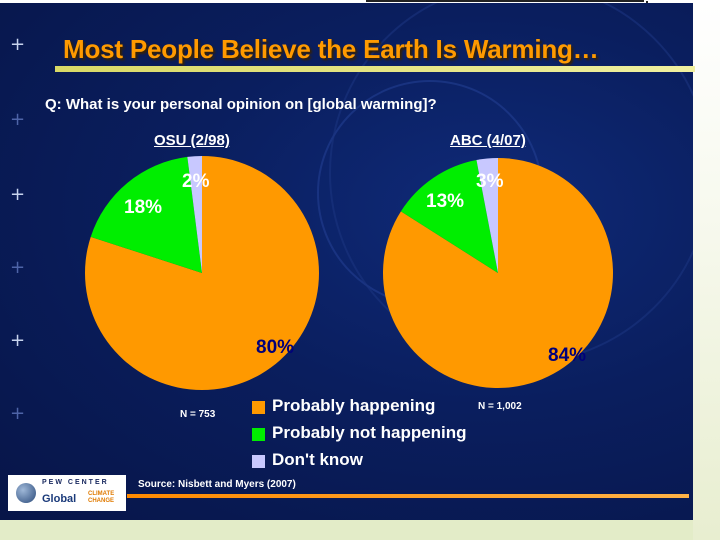  Describe the element at coordinates (445, 201) in the screenshot. I see `pie-slice-label: 13%` at that location.